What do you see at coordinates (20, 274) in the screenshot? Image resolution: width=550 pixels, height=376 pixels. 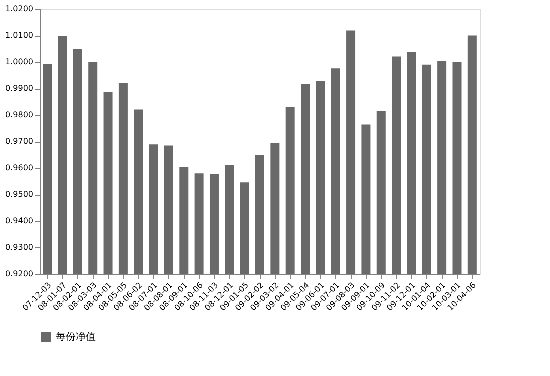 I see `y-tick-label: 0.9200` at bounding box center [20, 274].